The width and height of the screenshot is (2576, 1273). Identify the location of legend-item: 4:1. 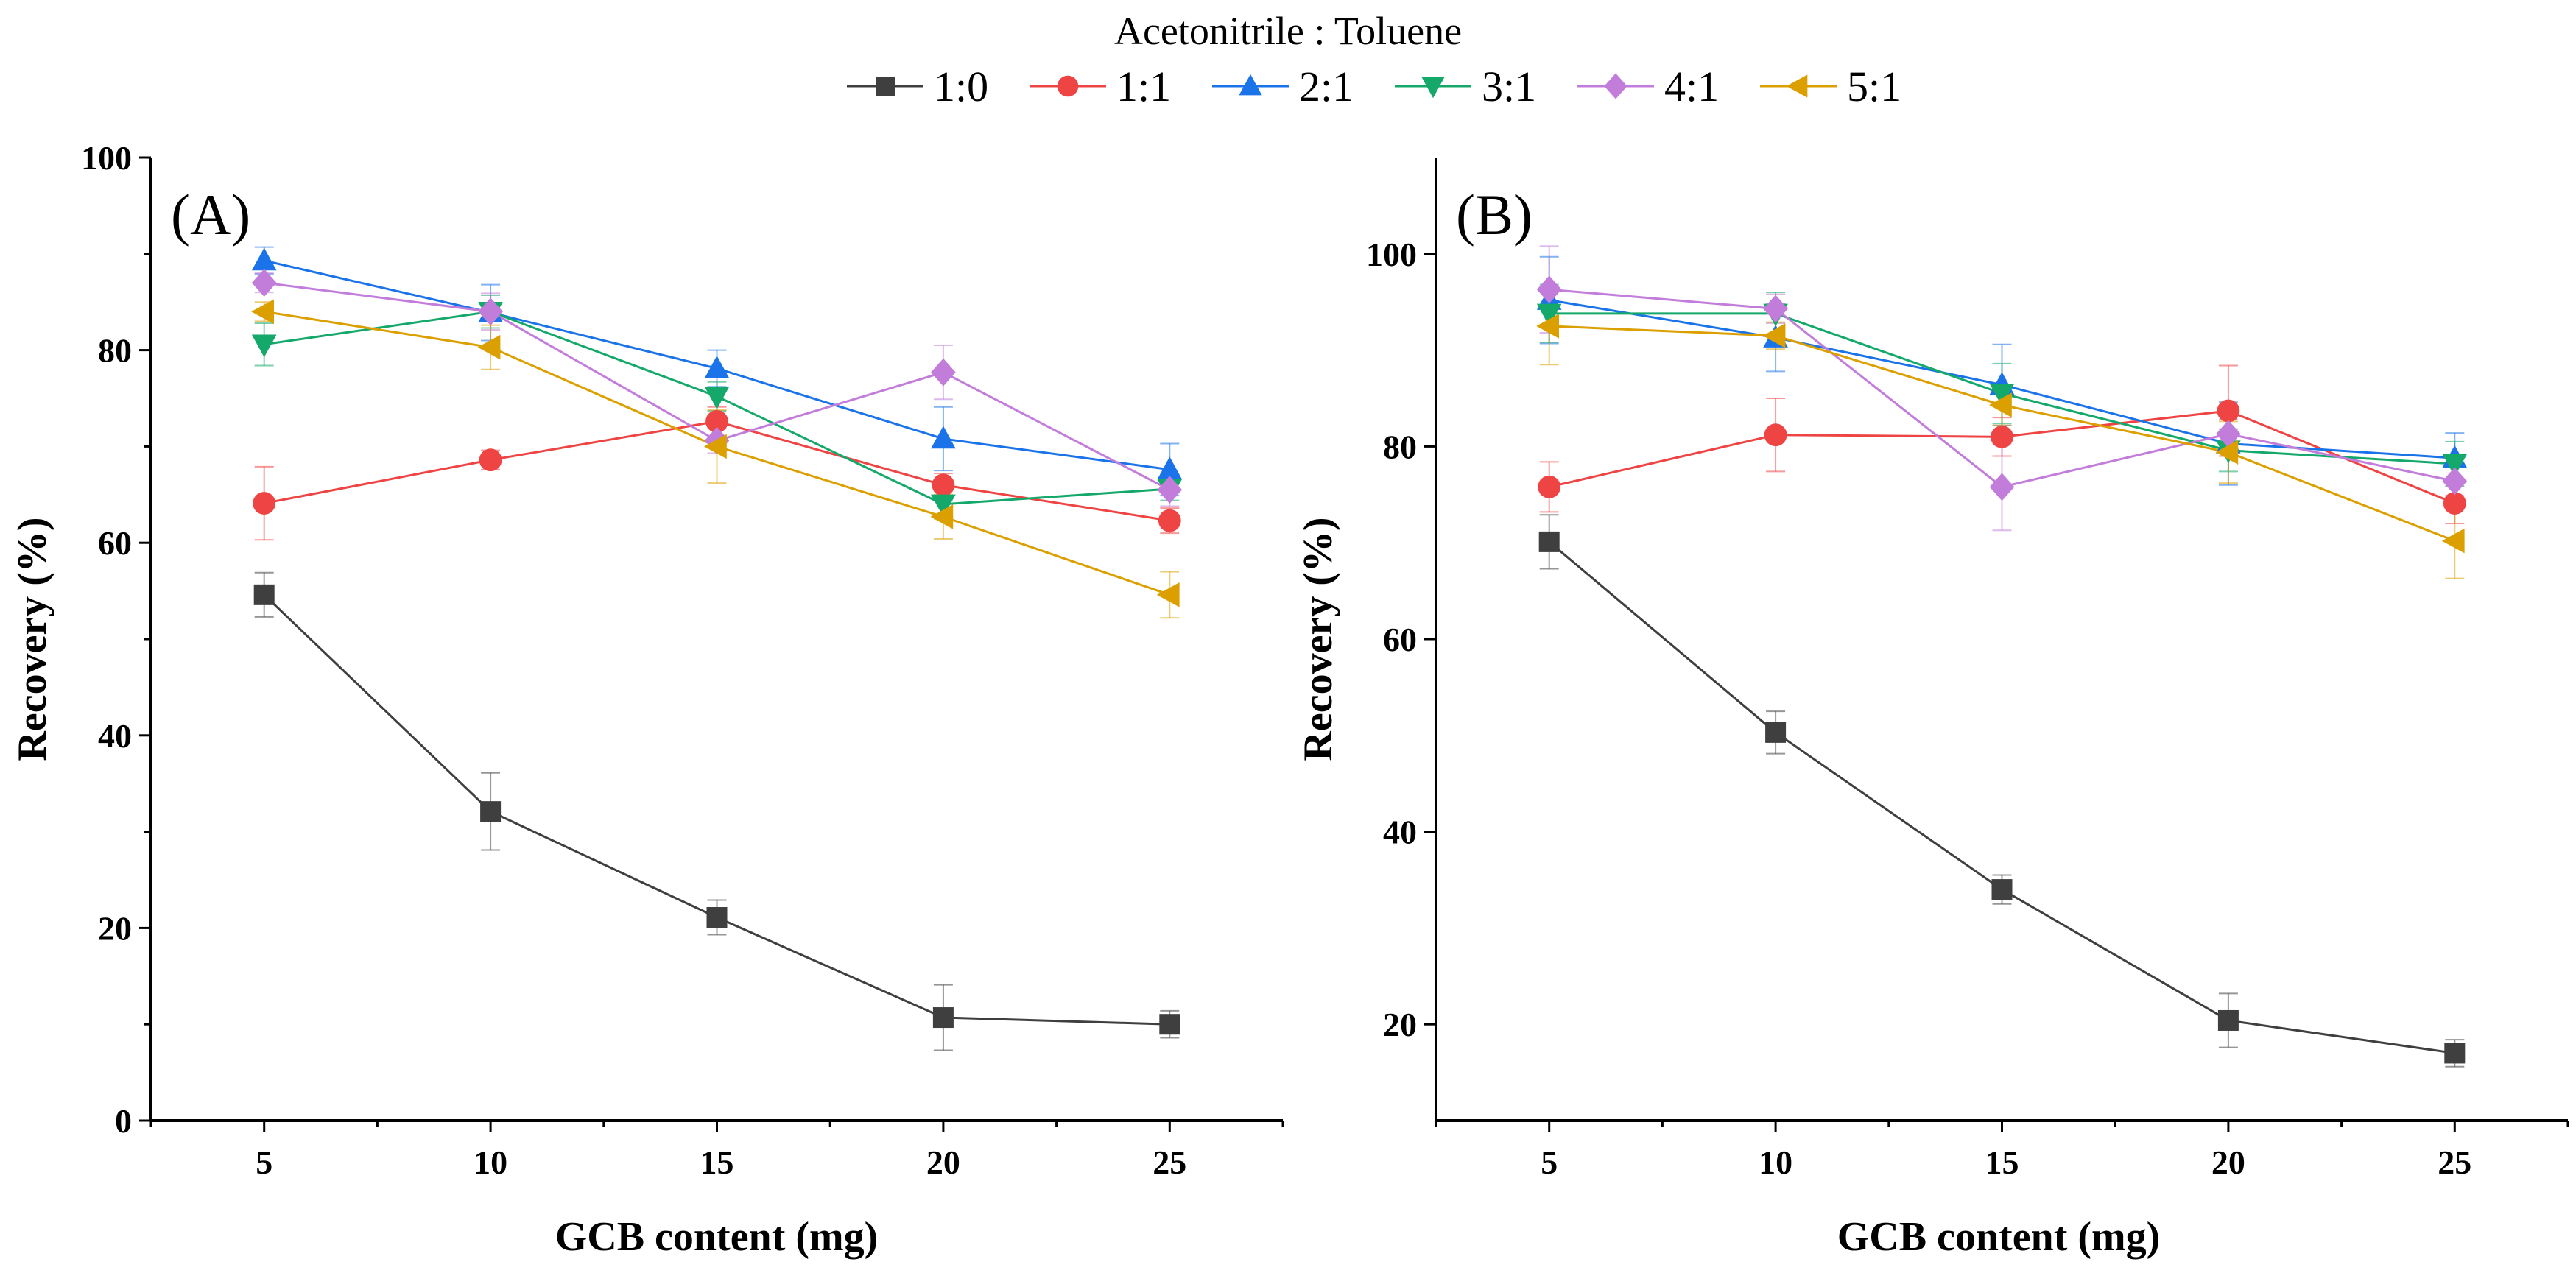
(1648, 86).